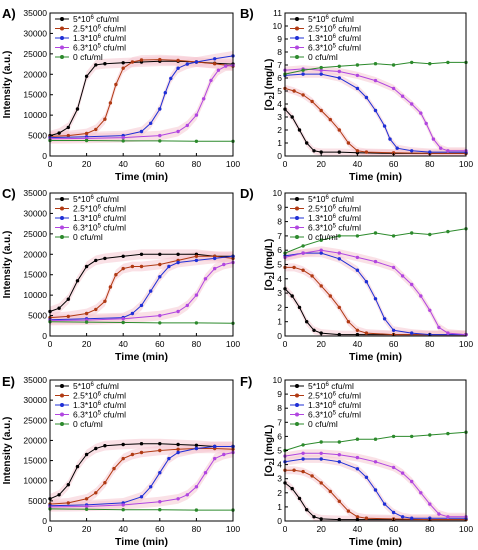 Image resolution: width=478 pixels, height=550 pixels. I want to click on y-tick-label: 10000, so click(35, 481).